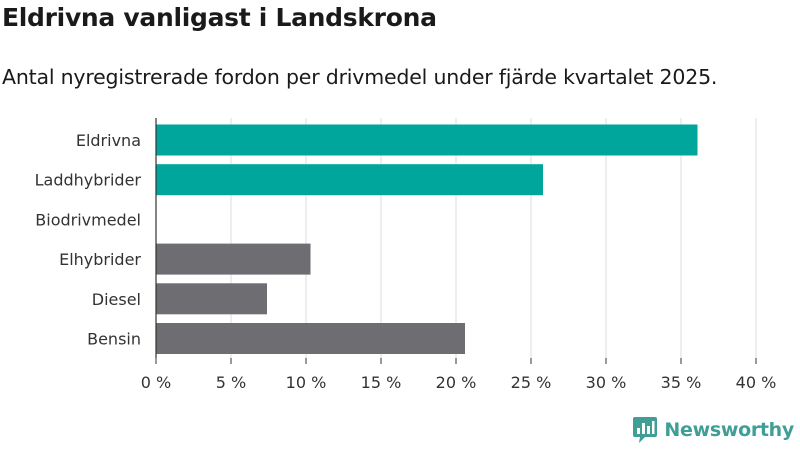  Describe the element at coordinates (756, 382) in the screenshot. I see `x-tick-label: 40 %` at that location.